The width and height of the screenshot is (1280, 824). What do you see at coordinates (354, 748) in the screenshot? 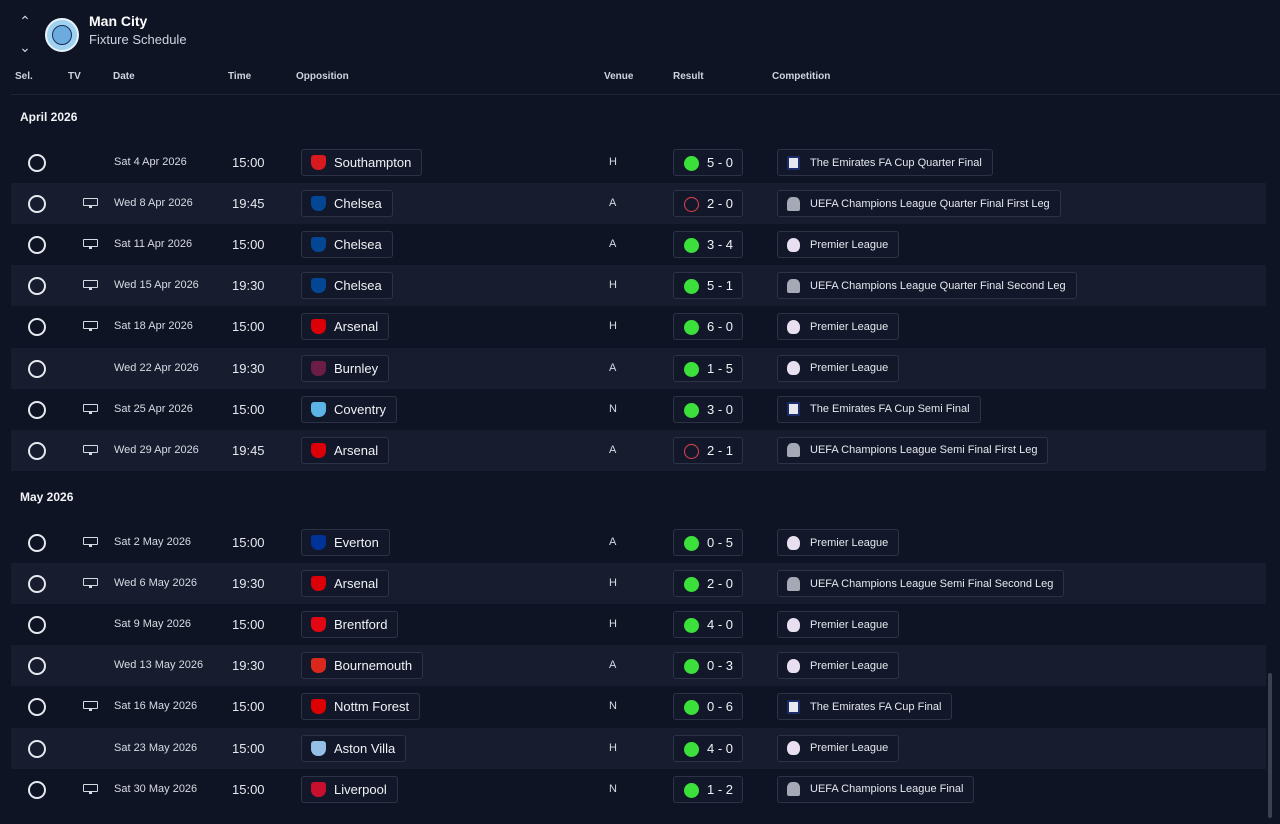
I see `opponent-button: Aston Villa` at bounding box center [354, 748].